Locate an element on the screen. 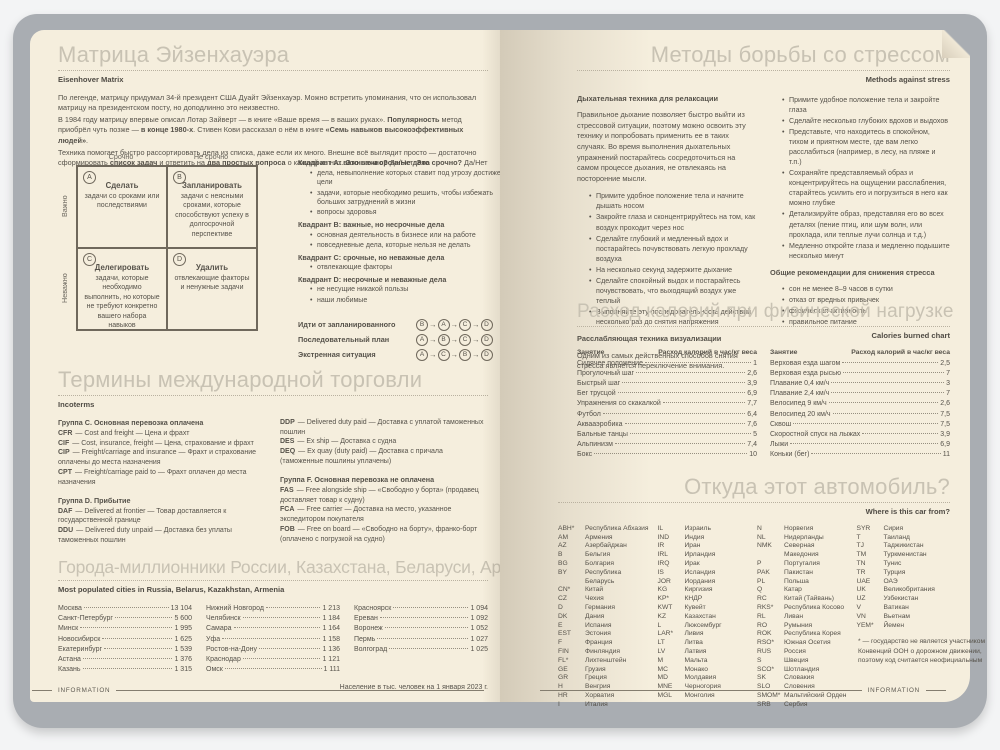 The image size is (1000, 750). matrix-row-label-important: Важно is located at coordinates (64, 206).